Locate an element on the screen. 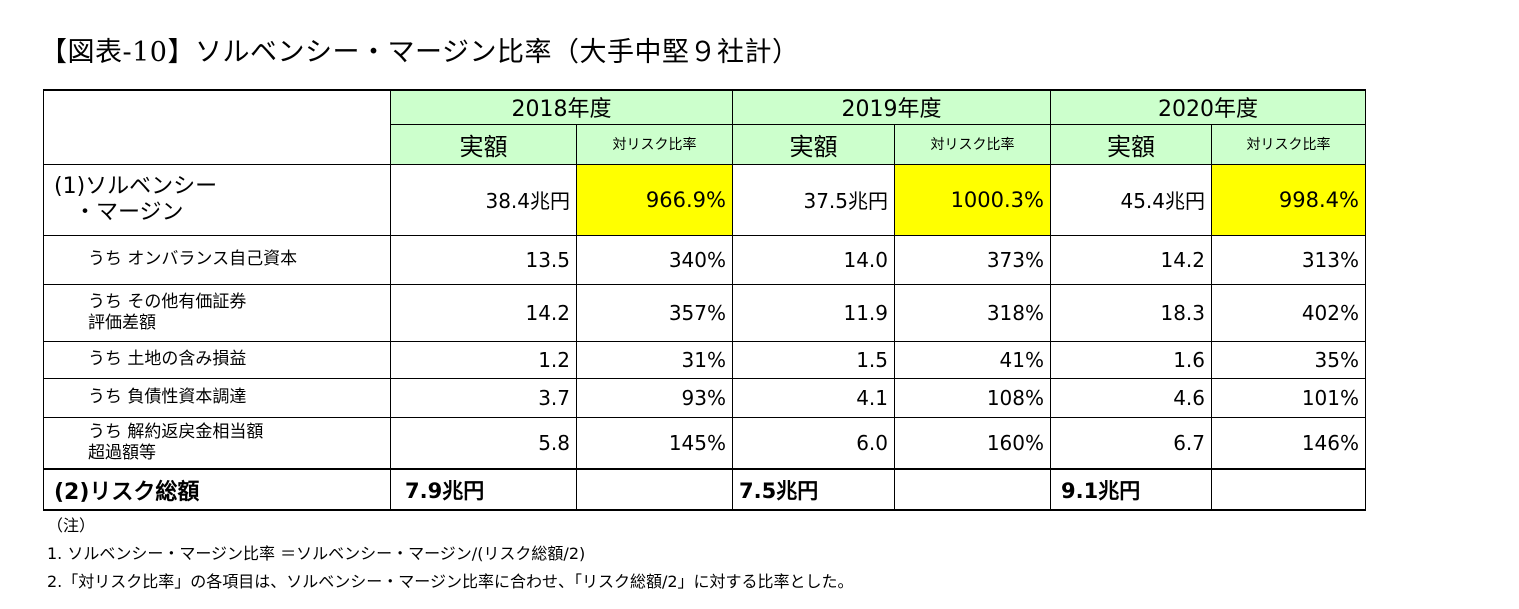  risk-total-2019: 7.5兆円 is located at coordinates (813, 489).